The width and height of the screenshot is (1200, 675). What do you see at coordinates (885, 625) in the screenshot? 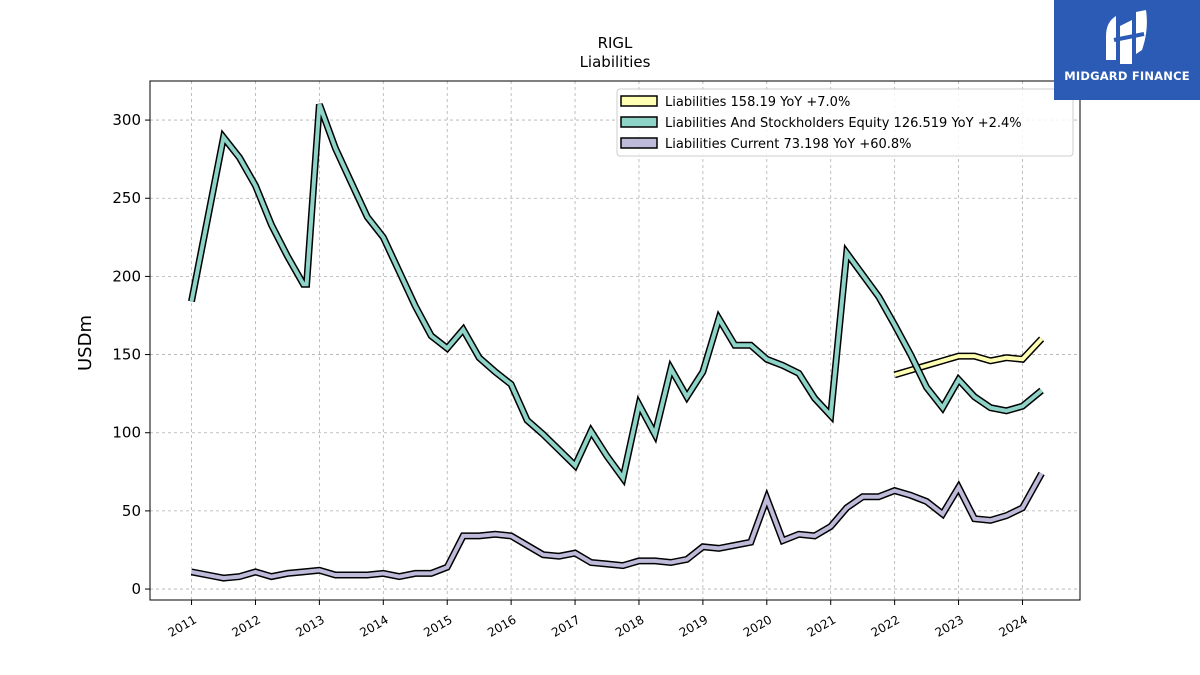
I see `x-tick-label: 2022` at bounding box center [885, 625].